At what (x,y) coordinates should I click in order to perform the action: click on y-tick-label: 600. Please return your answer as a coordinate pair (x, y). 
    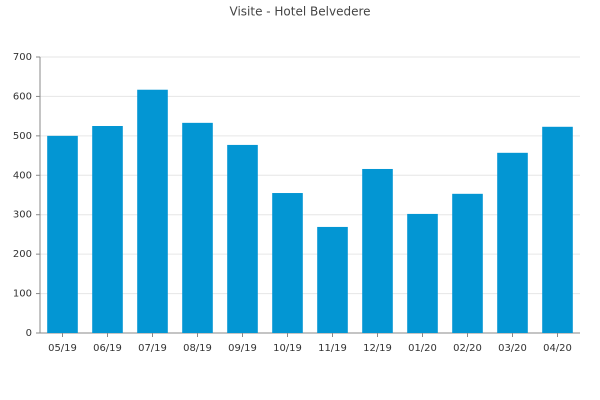
    Looking at the image, I should click on (22, 96).